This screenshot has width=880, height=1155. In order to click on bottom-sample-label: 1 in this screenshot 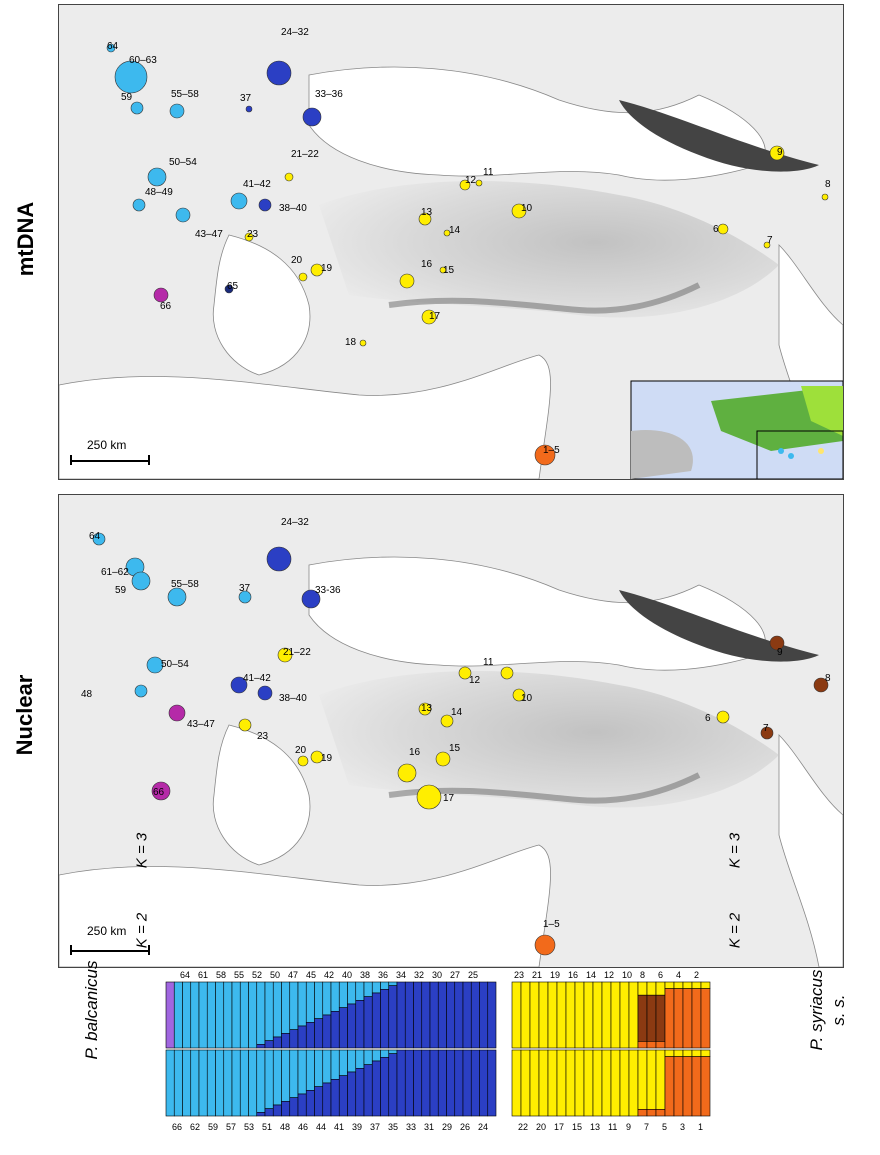, I will do `click(700, 1127)`.